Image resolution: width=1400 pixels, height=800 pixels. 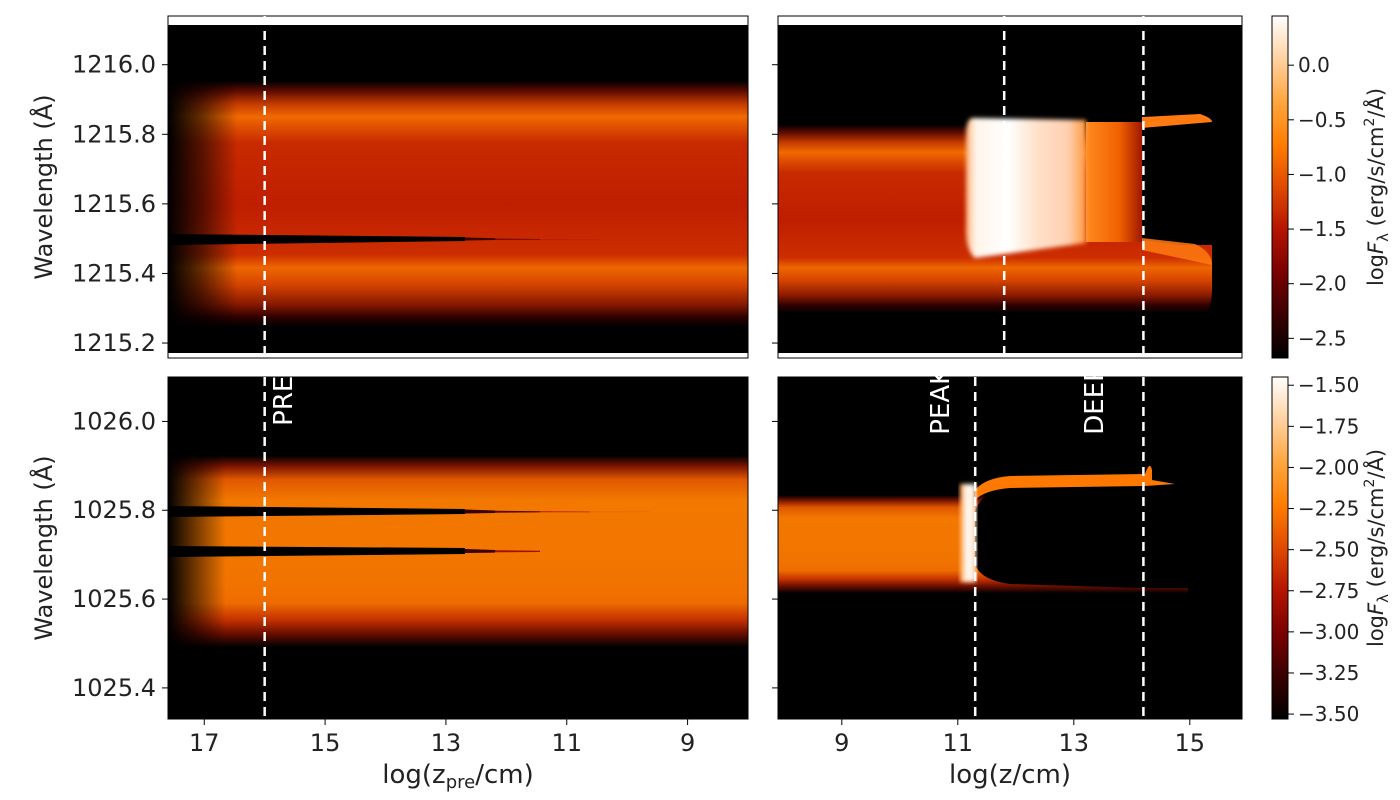 What do you see at coordinates (1376, 541) in the screenshot?
I see `colorbar-bottom-label-units: (erg/s/cm` at bounding box center [1376, 541].